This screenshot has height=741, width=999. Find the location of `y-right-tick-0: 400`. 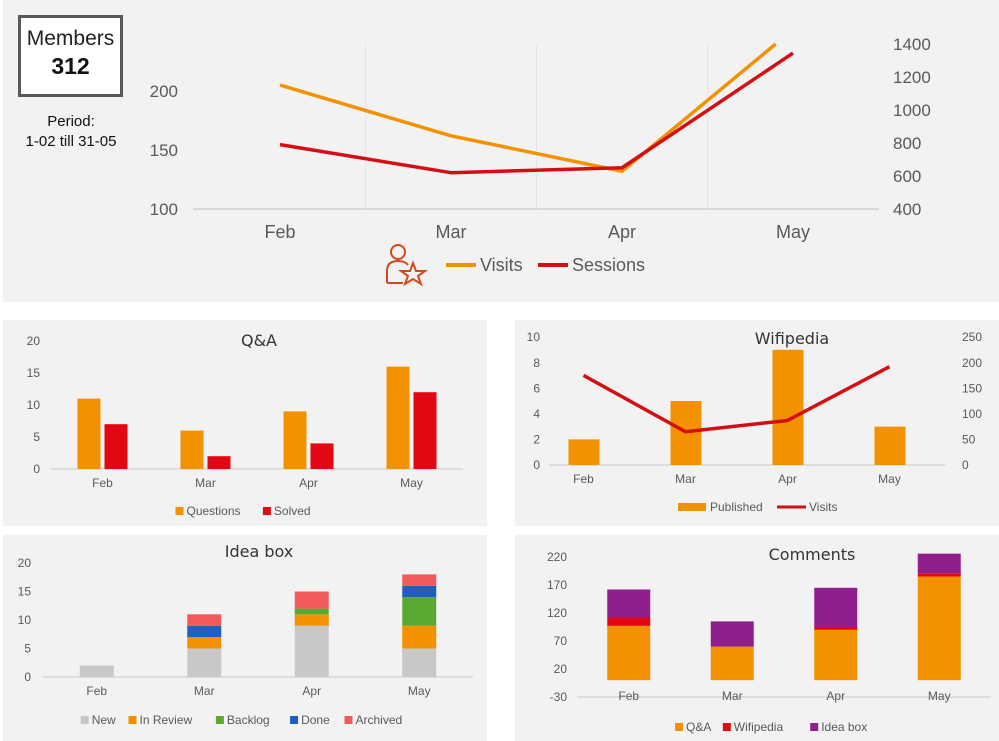

y-right-tick-0: 400 is located at coordinates (907, 209).